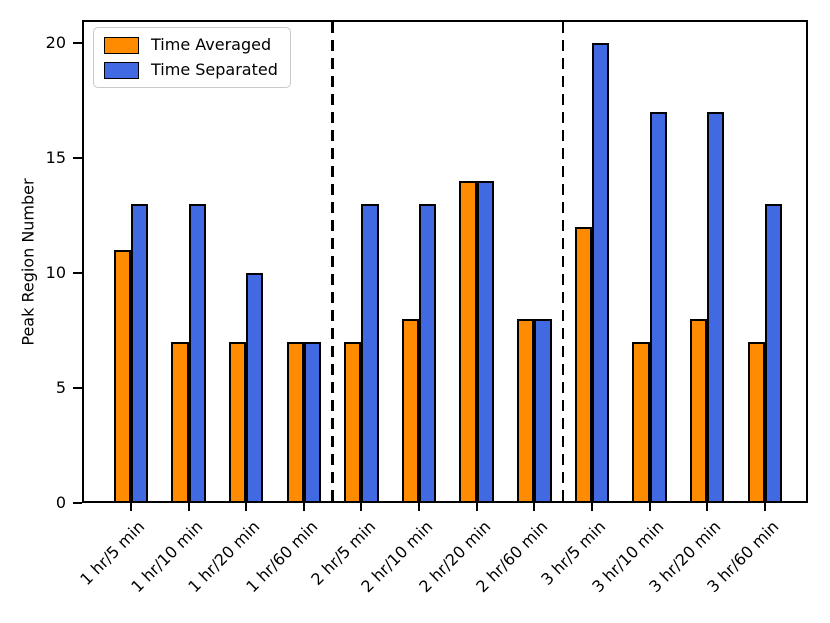  Describe the element at coordinates (214, 69) in the screenshot. I see `legend-label-time-separated: Time Separated` at that location.